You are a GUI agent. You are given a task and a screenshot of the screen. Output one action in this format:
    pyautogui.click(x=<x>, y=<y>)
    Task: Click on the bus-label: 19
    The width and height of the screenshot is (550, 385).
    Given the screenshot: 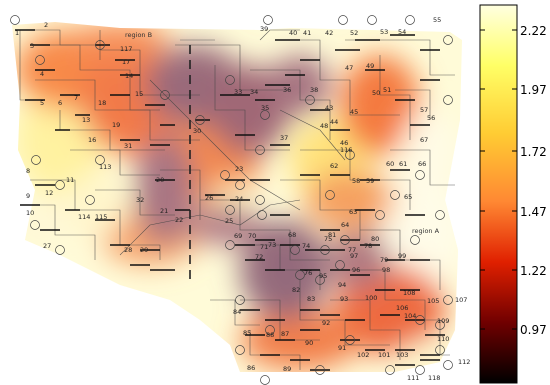 What is the action you would take?
    pyautogui.click(x=116, y=125)
    